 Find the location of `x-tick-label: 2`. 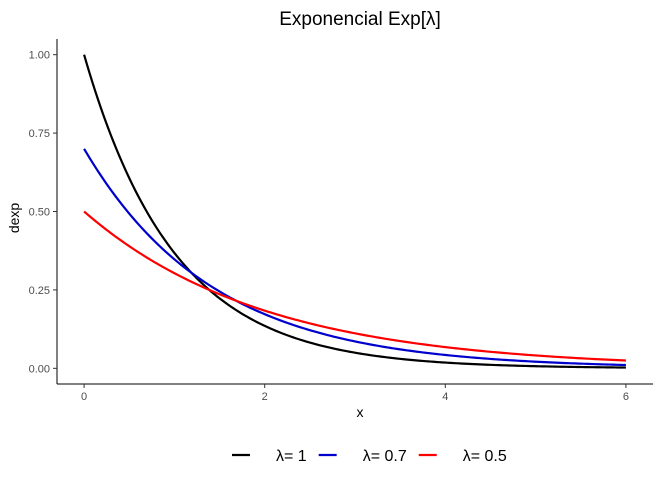

x-tick-label: 2 is located at coordinates (265, 397).